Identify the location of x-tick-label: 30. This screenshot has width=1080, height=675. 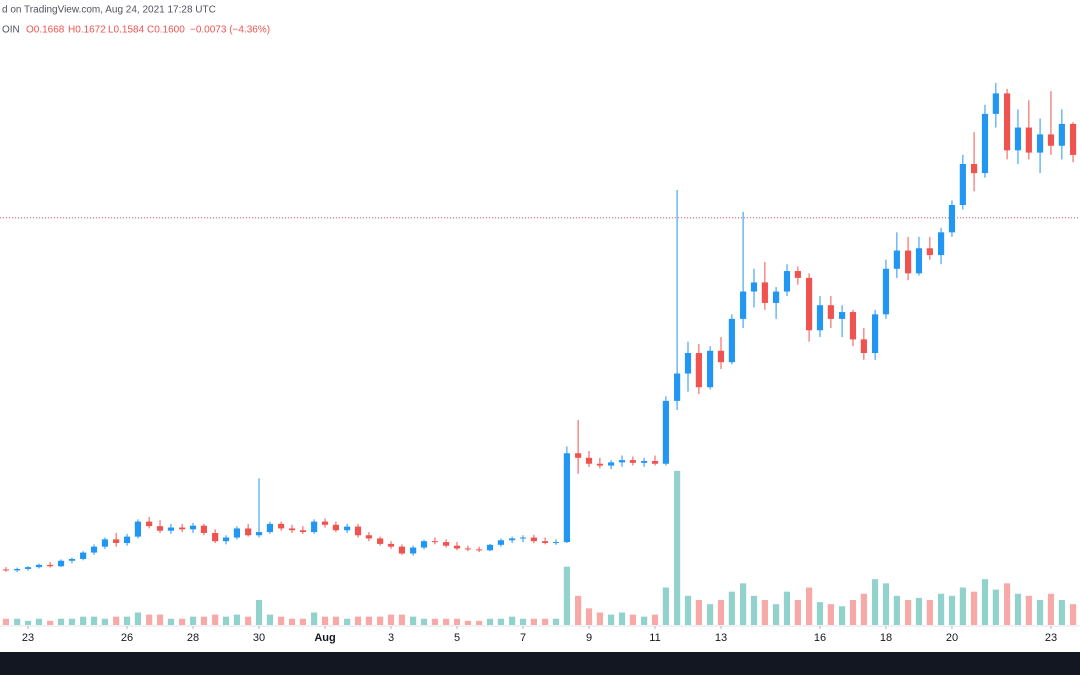
(259, 638).